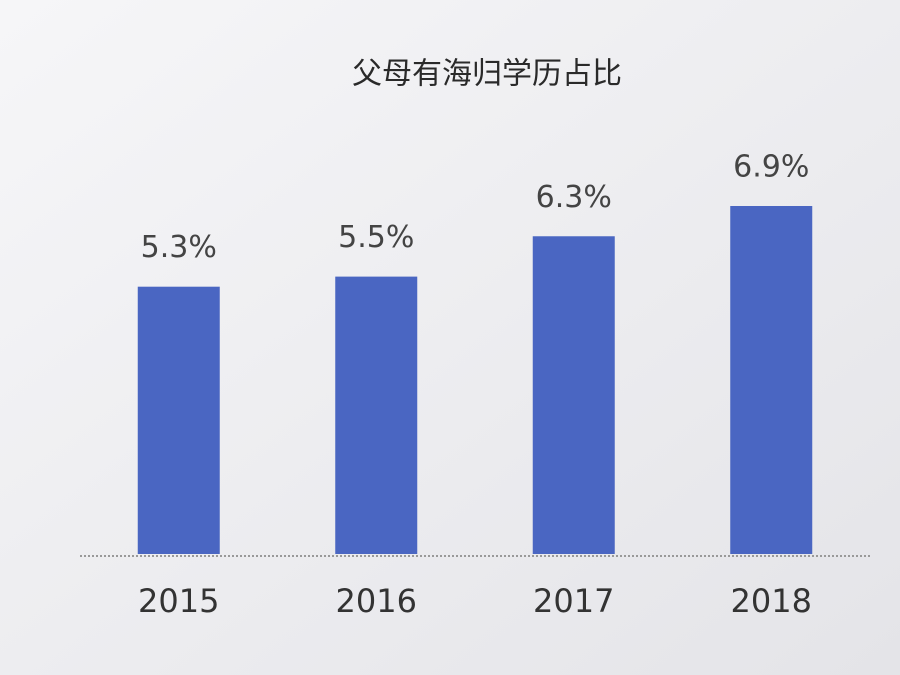 The image size is (900, 675). Describe the element at coordinates (771, 601) in the screenshot. I see `x-tick-label: 2018` at that location.